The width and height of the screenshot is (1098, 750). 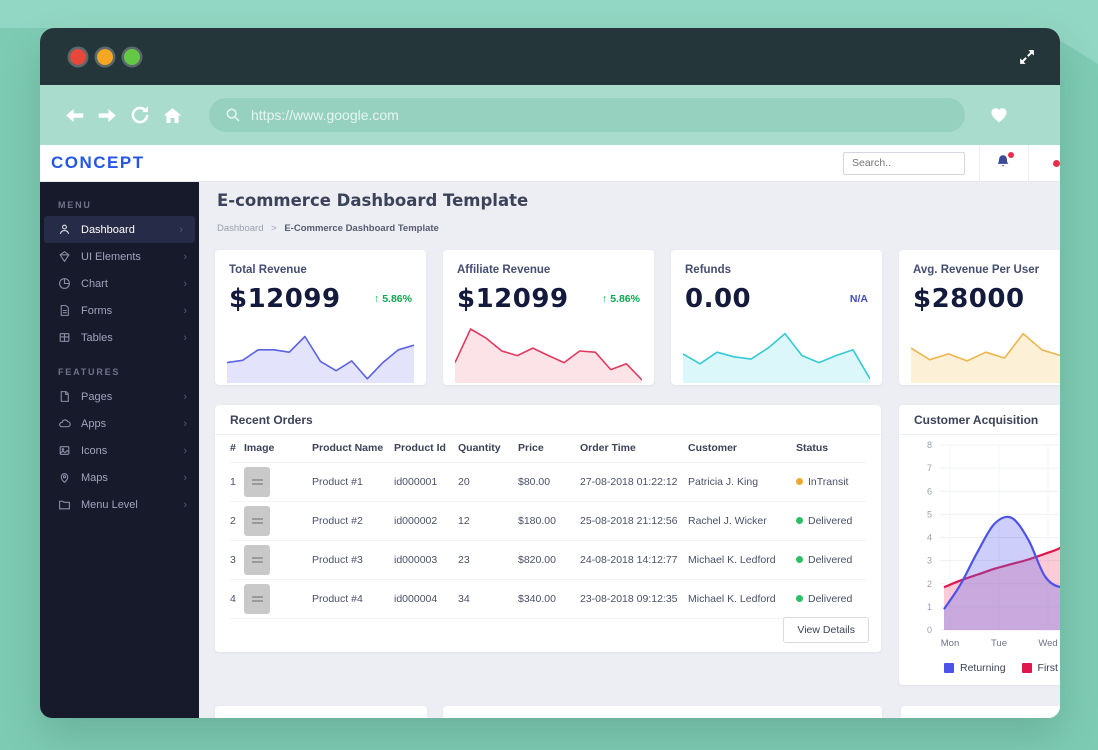 What do you see at coordinates (74, 115) in the screenshot?
I see `back-icon` at bounding box center [74, 115].